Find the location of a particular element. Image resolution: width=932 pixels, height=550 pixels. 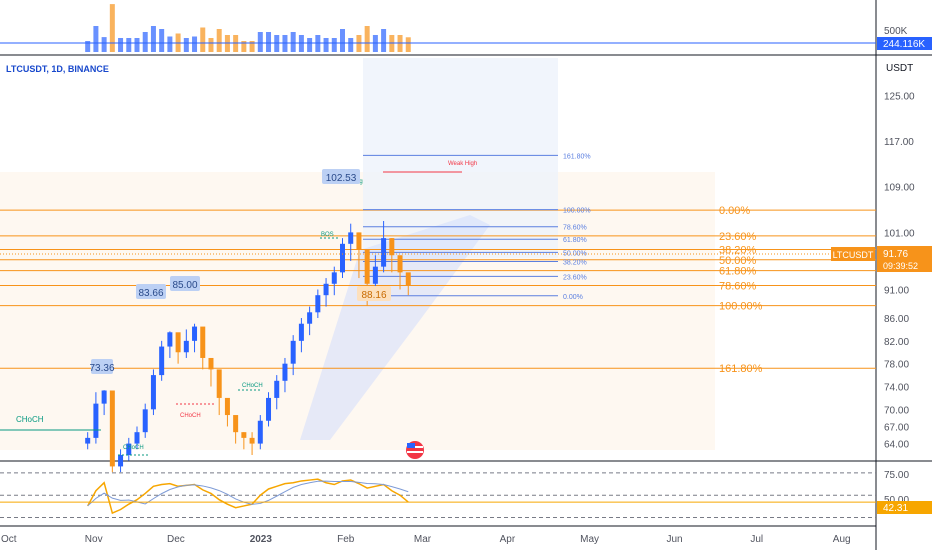

fib-minor-label-0: 161.80% is located at coordinates (577, 156).